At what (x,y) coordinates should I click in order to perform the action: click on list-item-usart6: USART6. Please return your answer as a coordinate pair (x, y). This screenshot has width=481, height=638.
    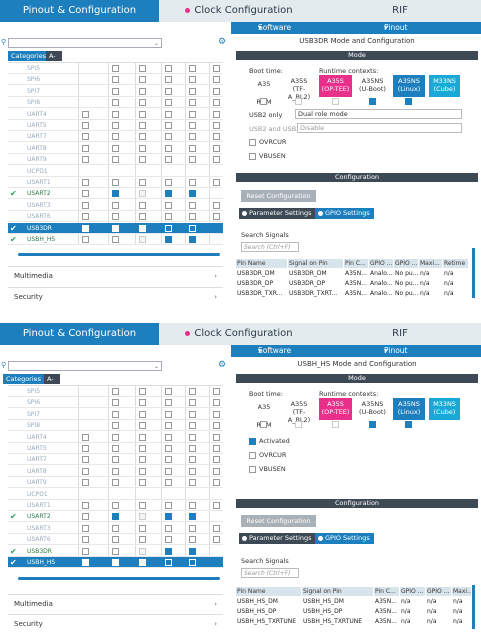
    Looking at the image, I should click on (115, 217).